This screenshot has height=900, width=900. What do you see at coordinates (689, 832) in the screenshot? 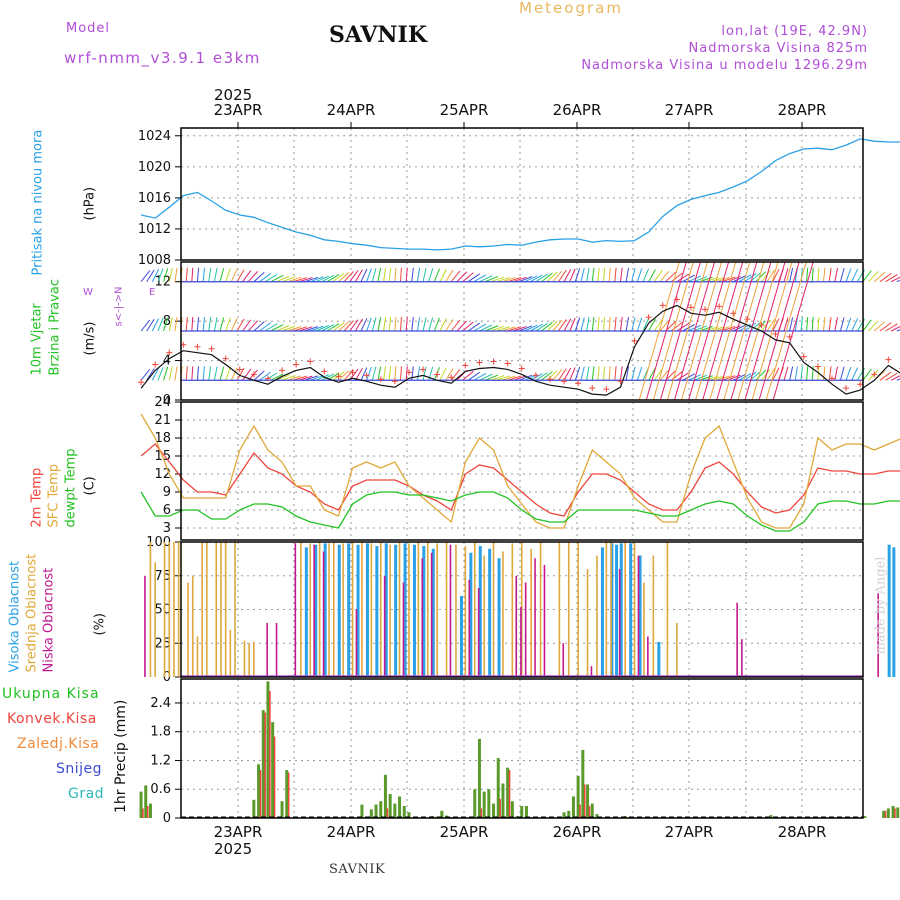
I see `date-label-bottom: 27APR` at bounding box center [689, 832].